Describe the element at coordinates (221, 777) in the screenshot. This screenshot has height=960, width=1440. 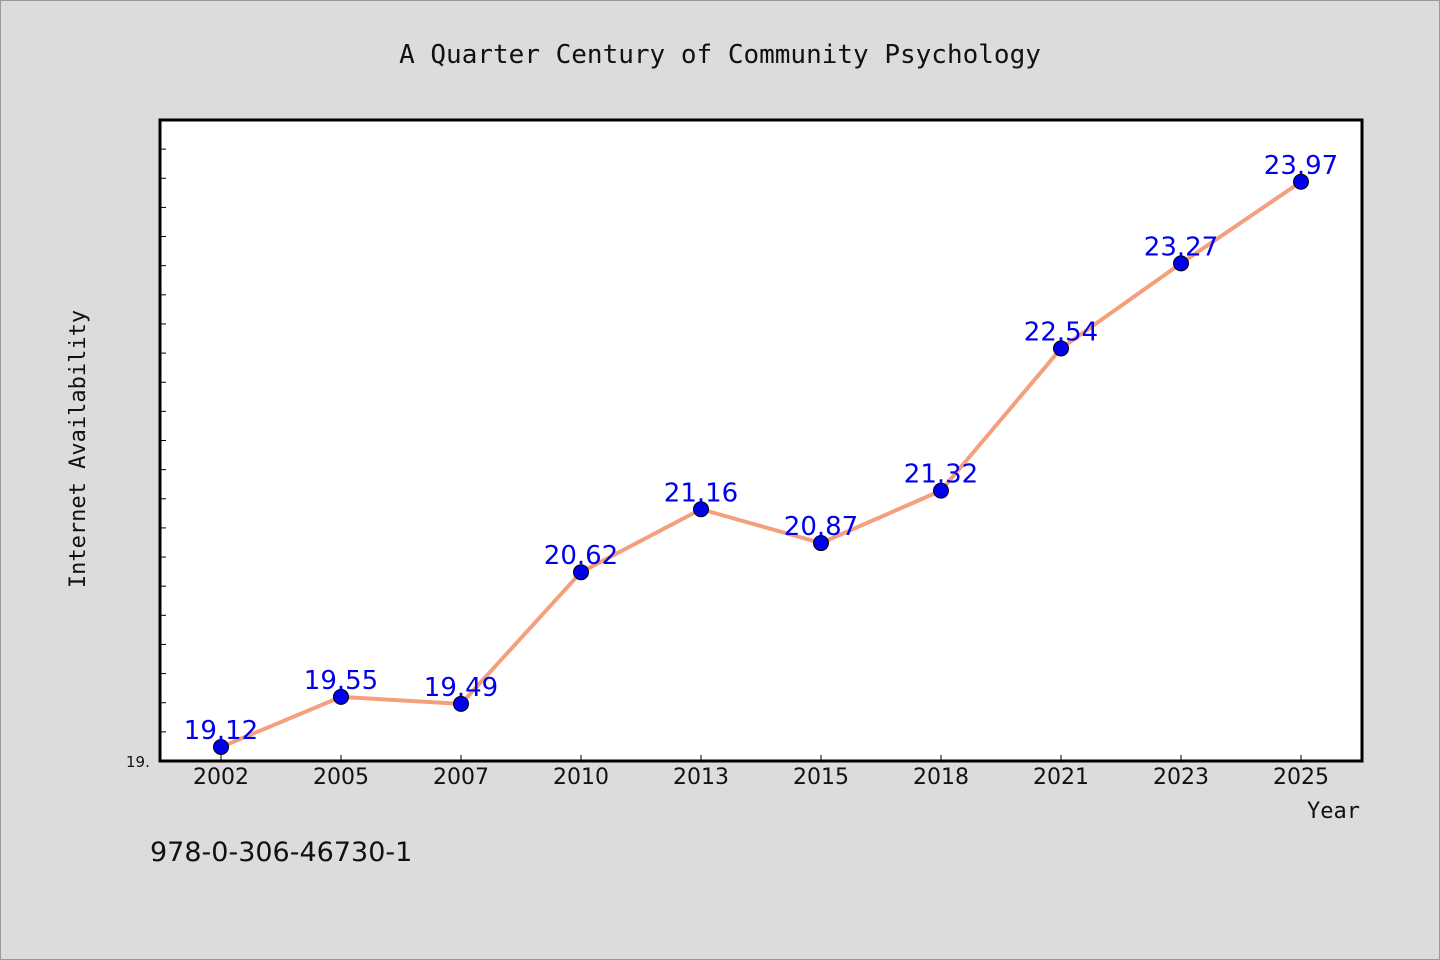
I see `x-tick-label: 2002` at that location.